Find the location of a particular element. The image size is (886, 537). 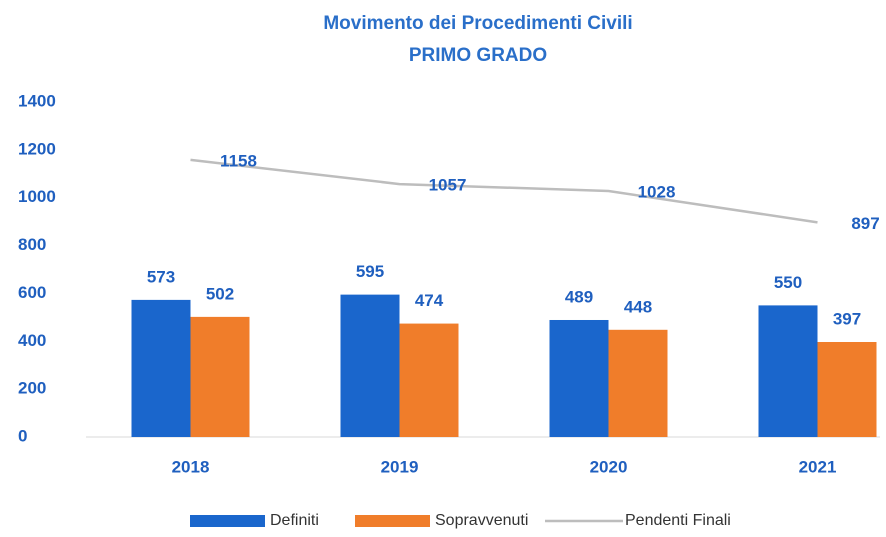

data-label: 1158 is located at coordinates (238, 160).